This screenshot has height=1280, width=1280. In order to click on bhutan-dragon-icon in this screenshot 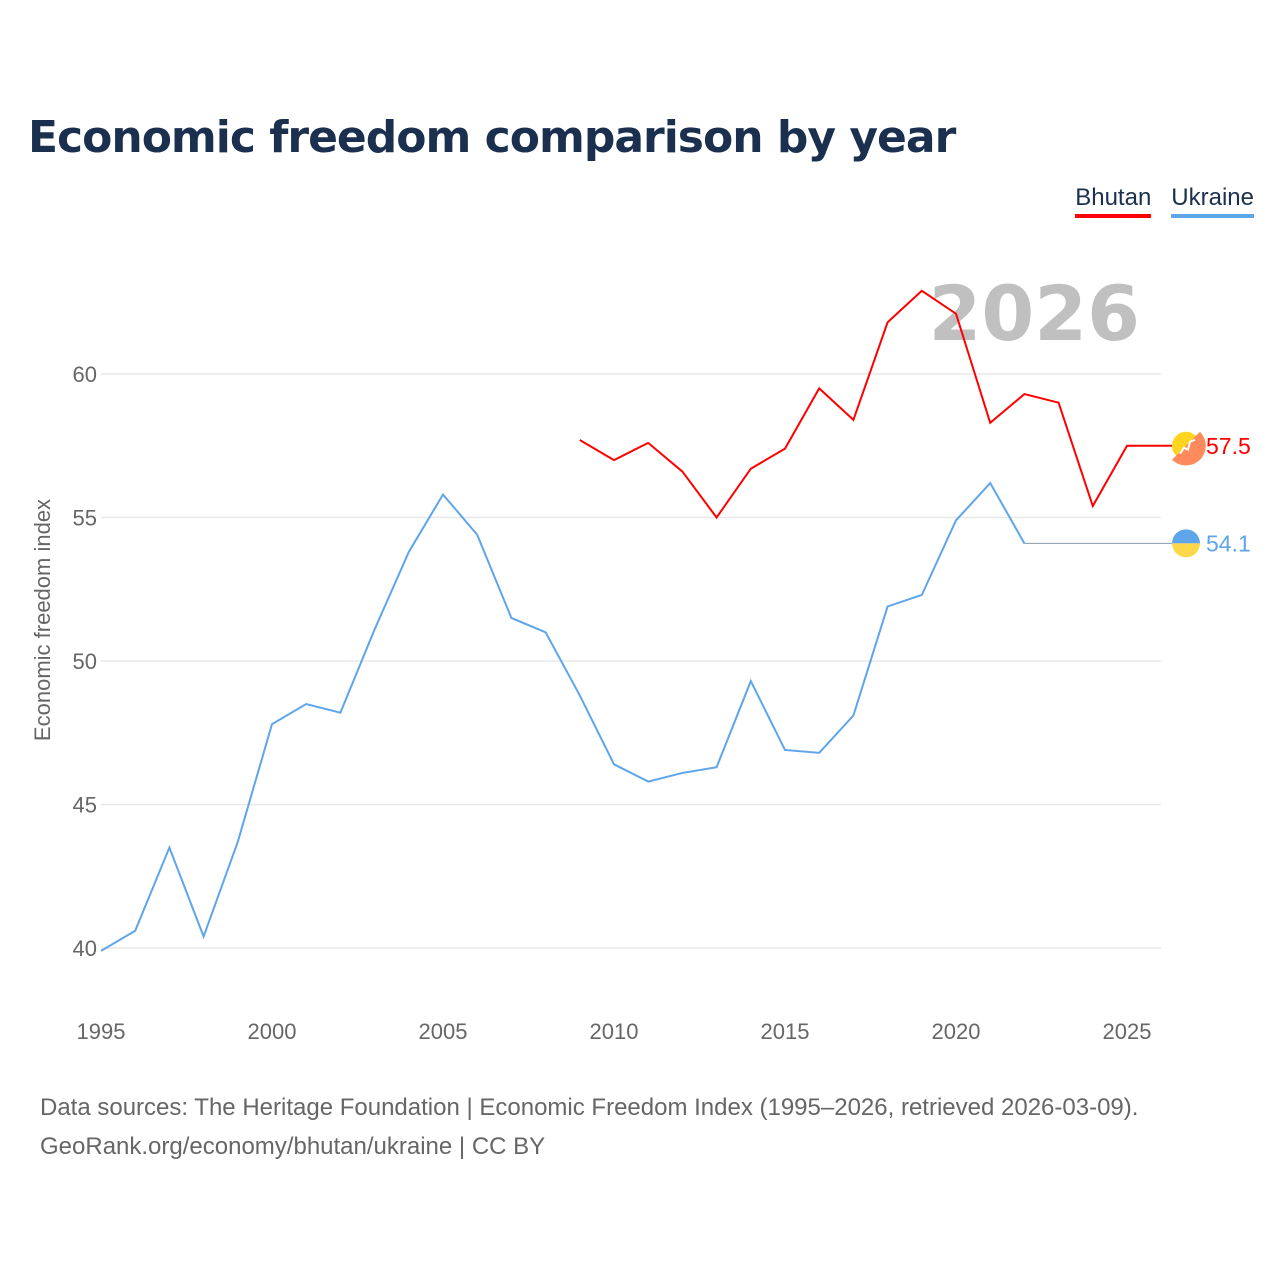, I will do `click(1187, 446)`.